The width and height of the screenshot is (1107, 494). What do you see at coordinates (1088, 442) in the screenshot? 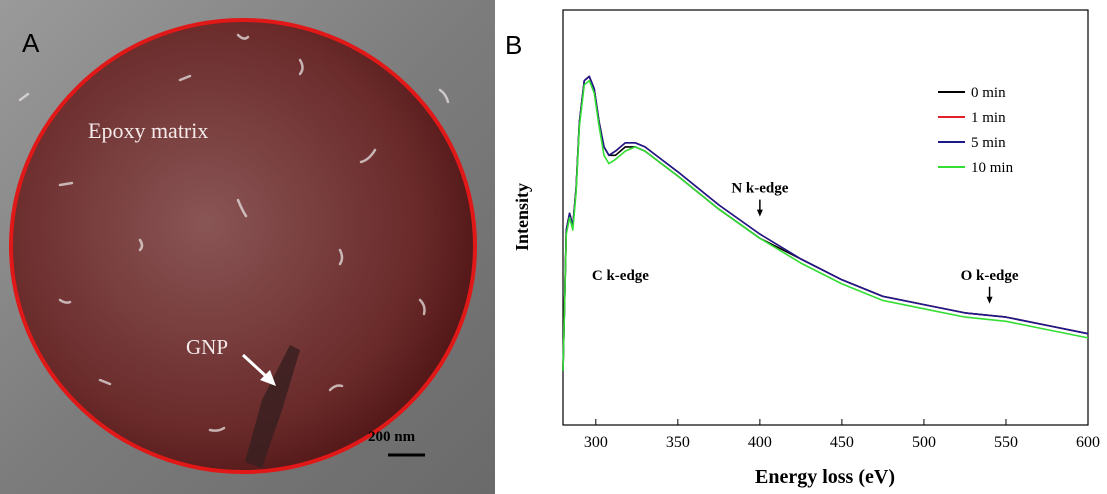
I see `x-tick-label: 600` at bounding box center [1088, 442].